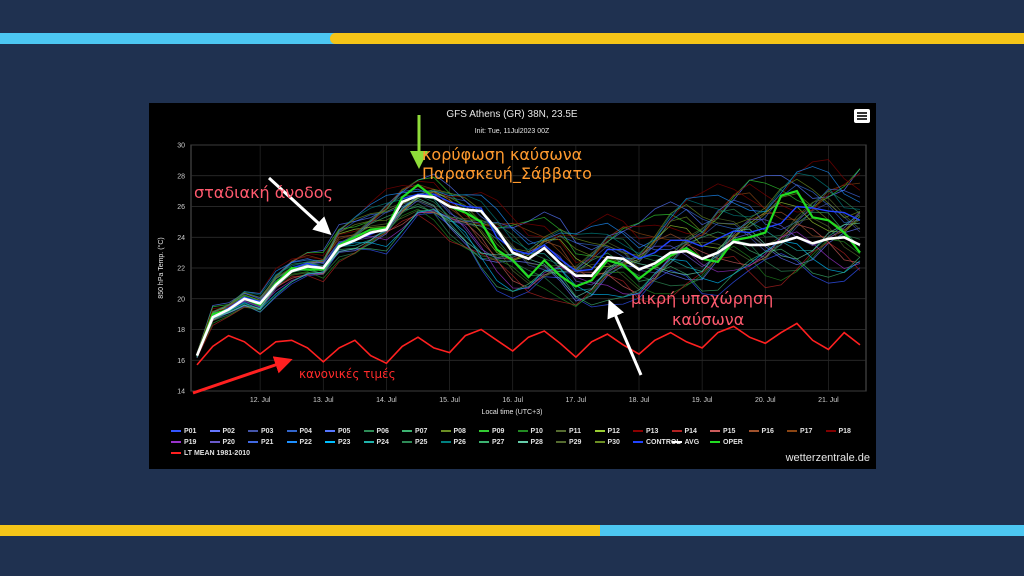 This screenshot has height=576, width=1024. Describe the element at coordinates (260, 442) in the screenshot. I see `legend-item: P21` at that location.